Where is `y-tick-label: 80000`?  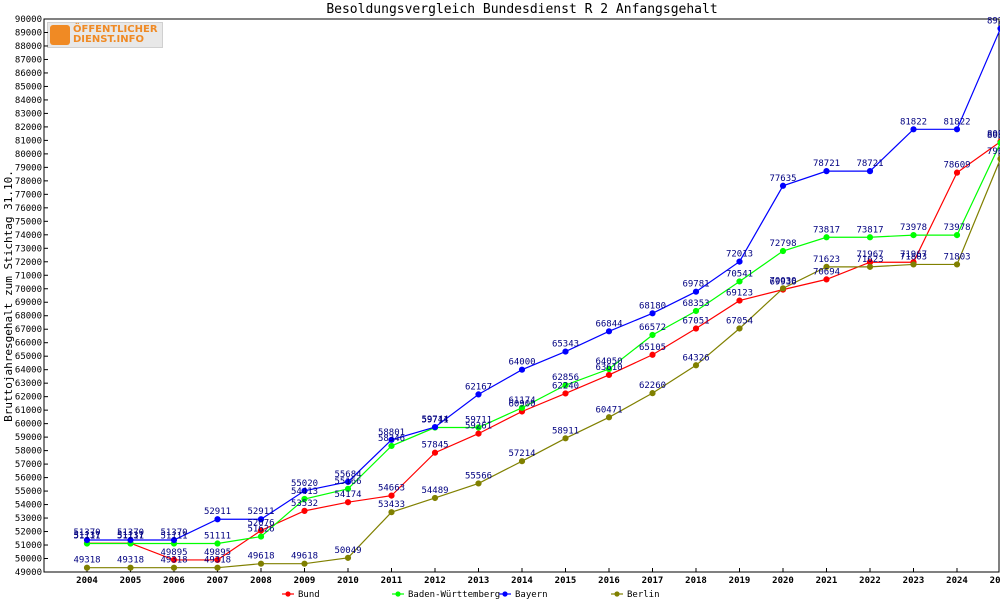 y-tick-label: 80000 is located at coordinates (28, 155).